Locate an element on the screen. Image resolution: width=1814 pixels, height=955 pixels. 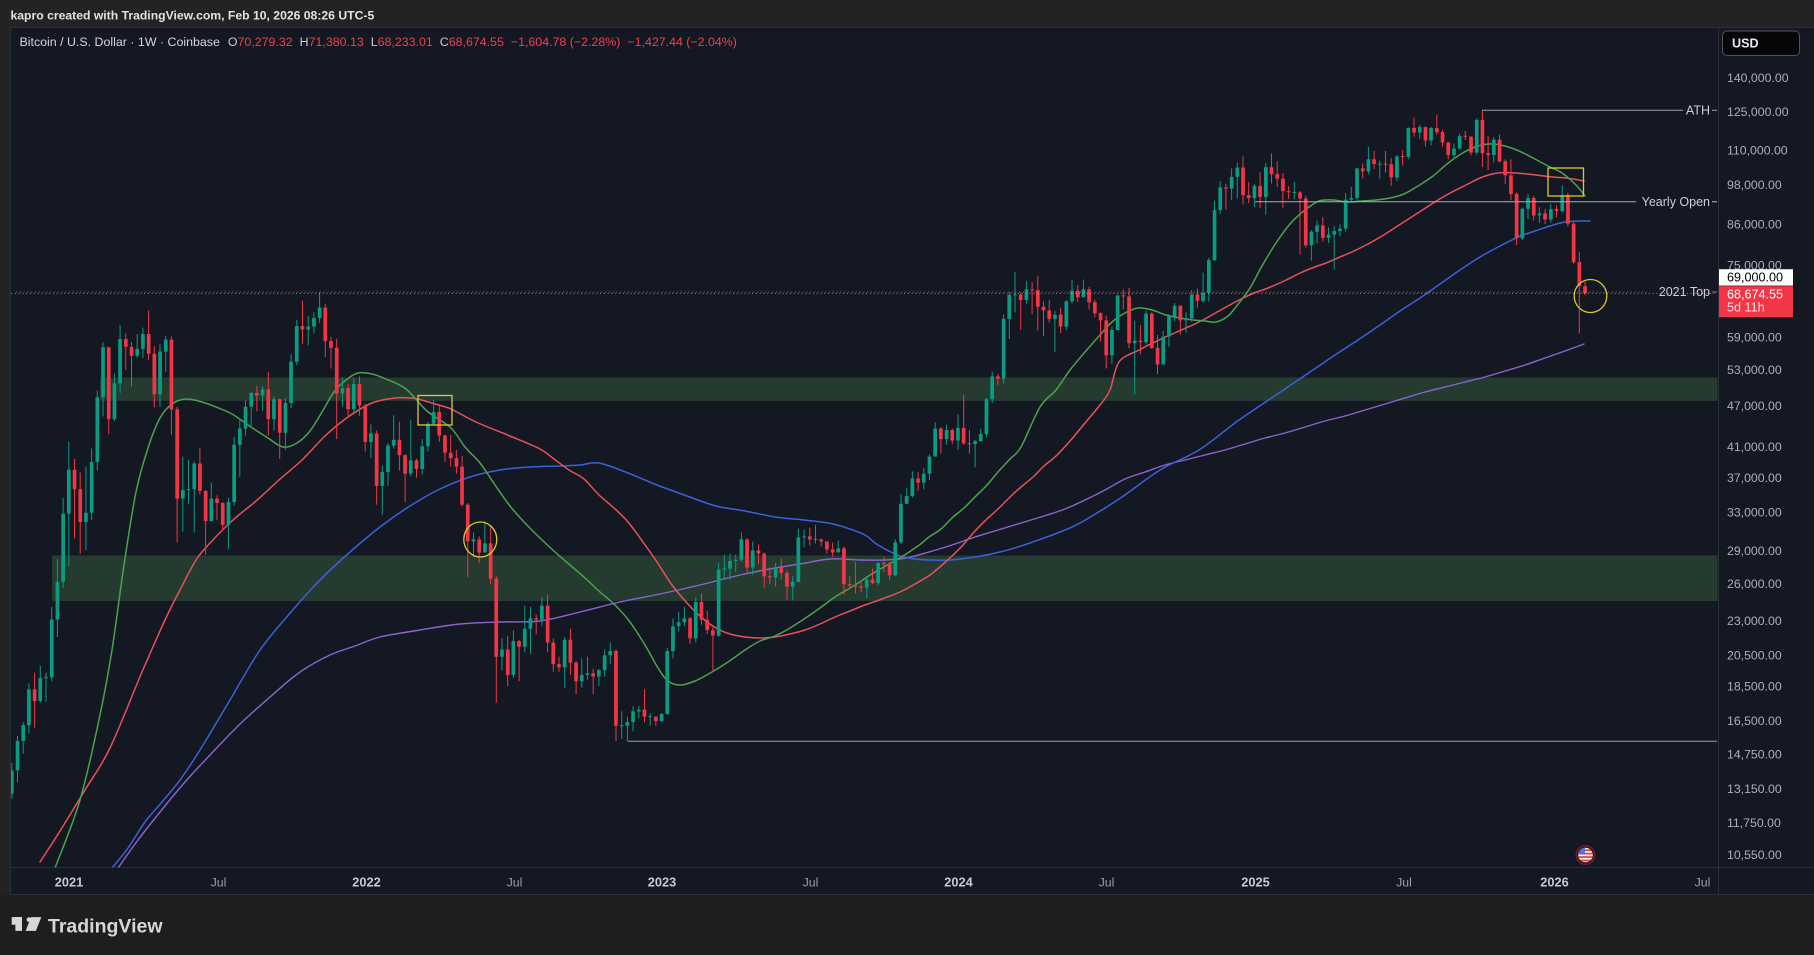
svg-text: 14,750.00 is located at coordinates (1754, 755).